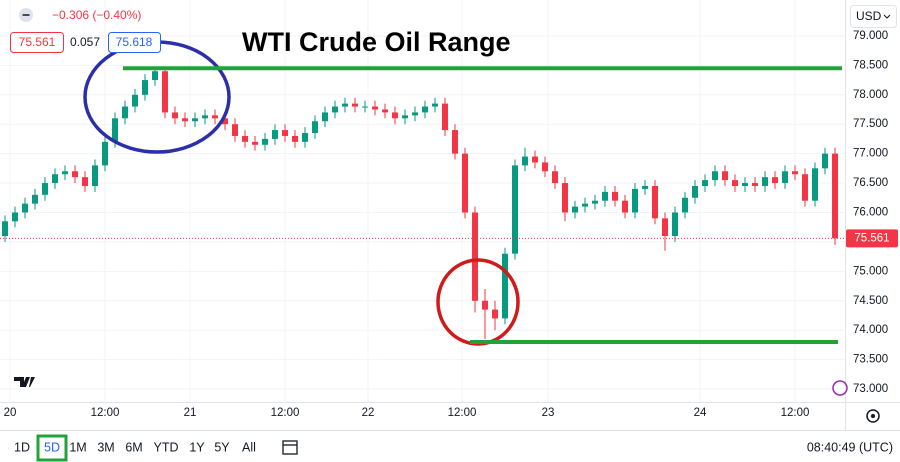  Describe the element at coordinates (870, 360) in the screenshot. I see `y-tick-label: 73.500` at that location.